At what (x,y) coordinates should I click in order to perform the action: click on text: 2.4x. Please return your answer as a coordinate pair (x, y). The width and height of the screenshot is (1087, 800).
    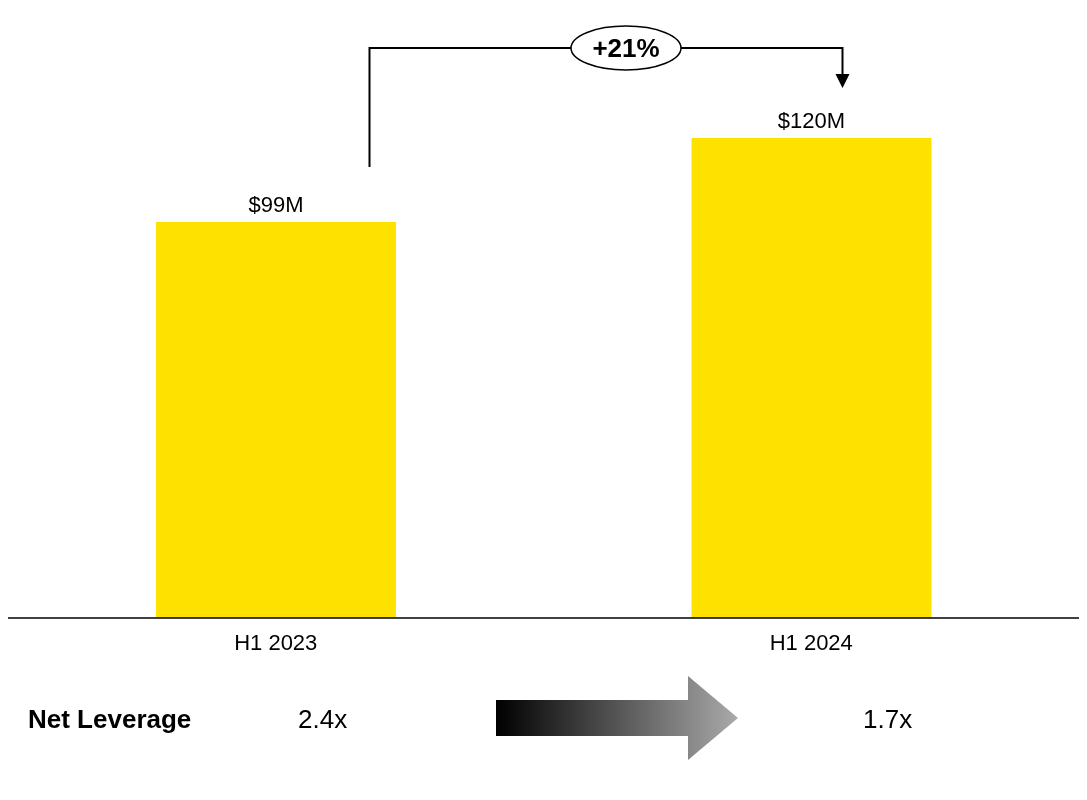
    Looking at the image, I should click on (323, 719).